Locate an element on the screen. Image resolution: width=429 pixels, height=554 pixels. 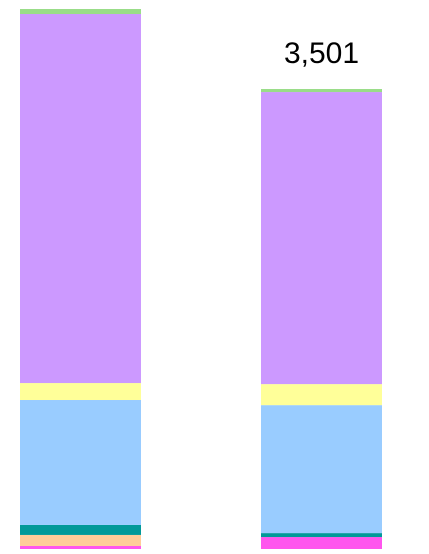
total-label: 3,501 is located at coordinates (321, 53).